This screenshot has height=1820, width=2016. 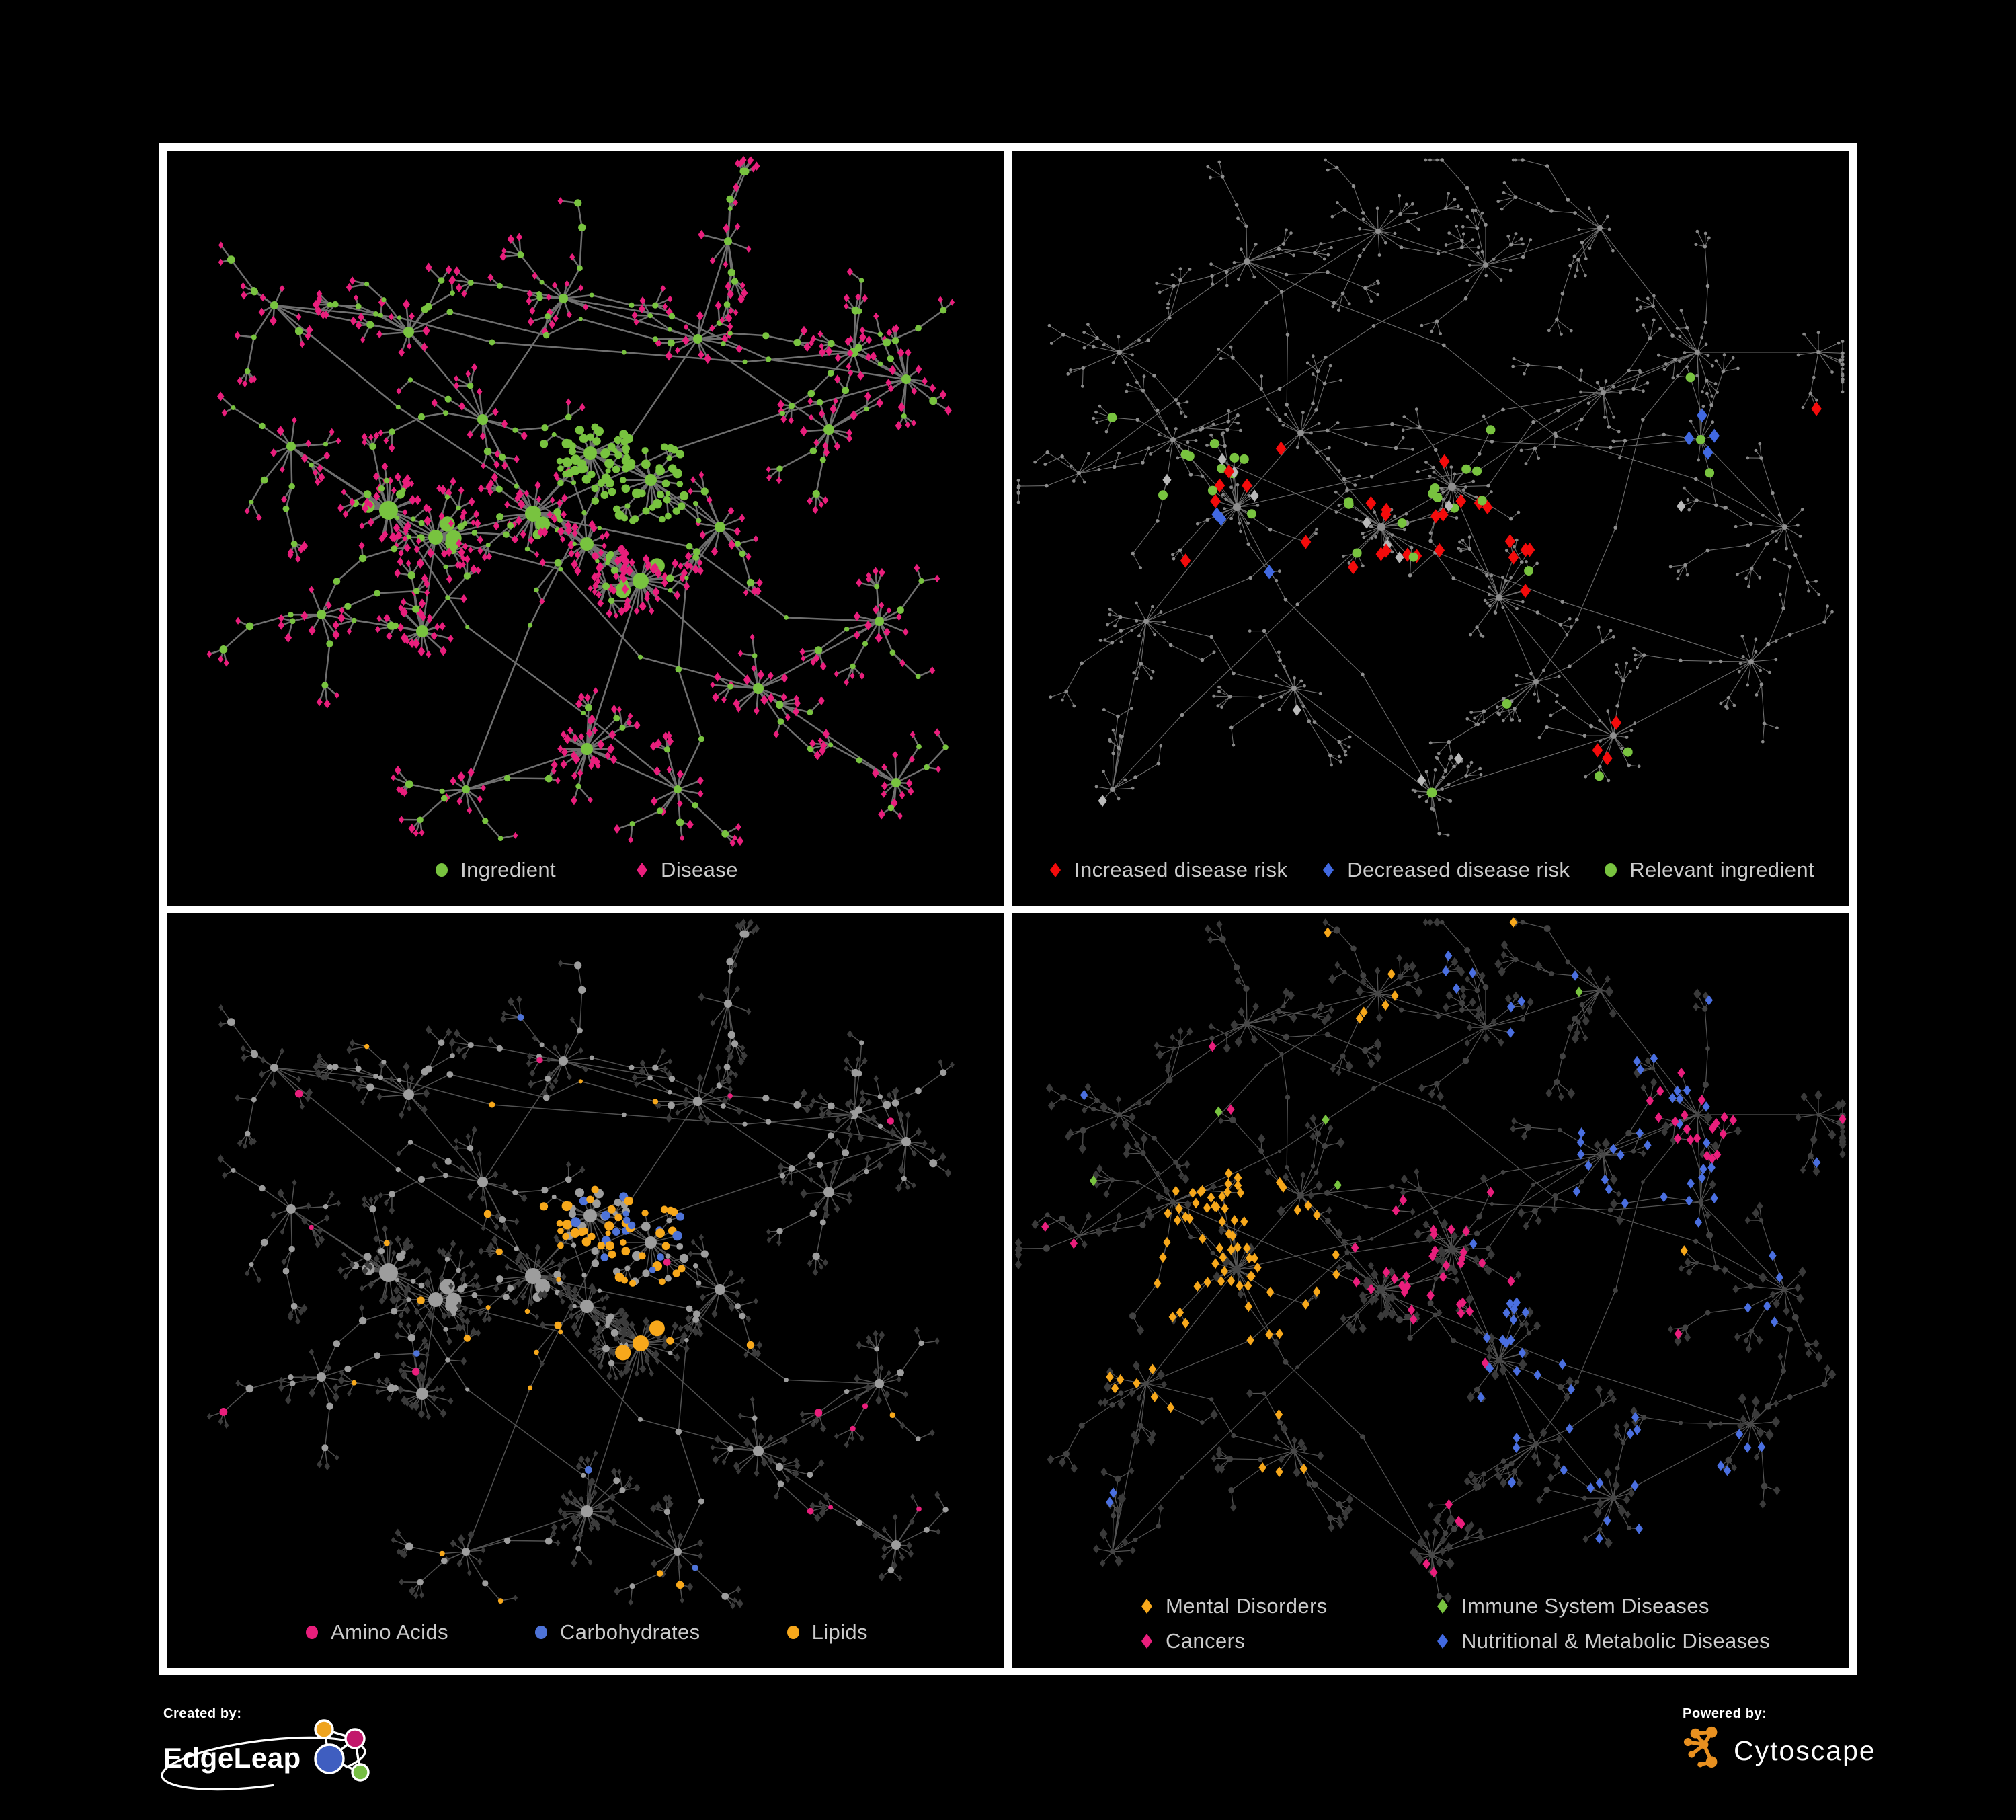 I want to click on legend-label: Mental Disorders, so click(x=1247, y=1606).